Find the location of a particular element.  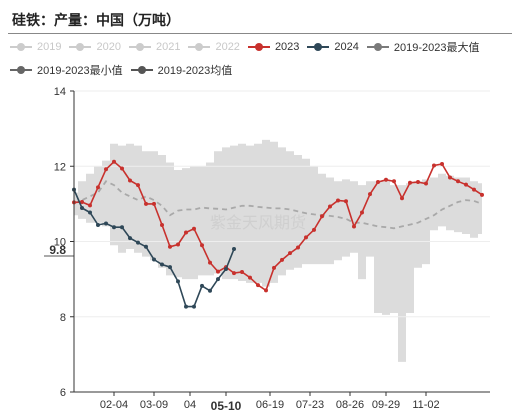

x-tick-label: 03-09 is located at coordinates (154, 405).